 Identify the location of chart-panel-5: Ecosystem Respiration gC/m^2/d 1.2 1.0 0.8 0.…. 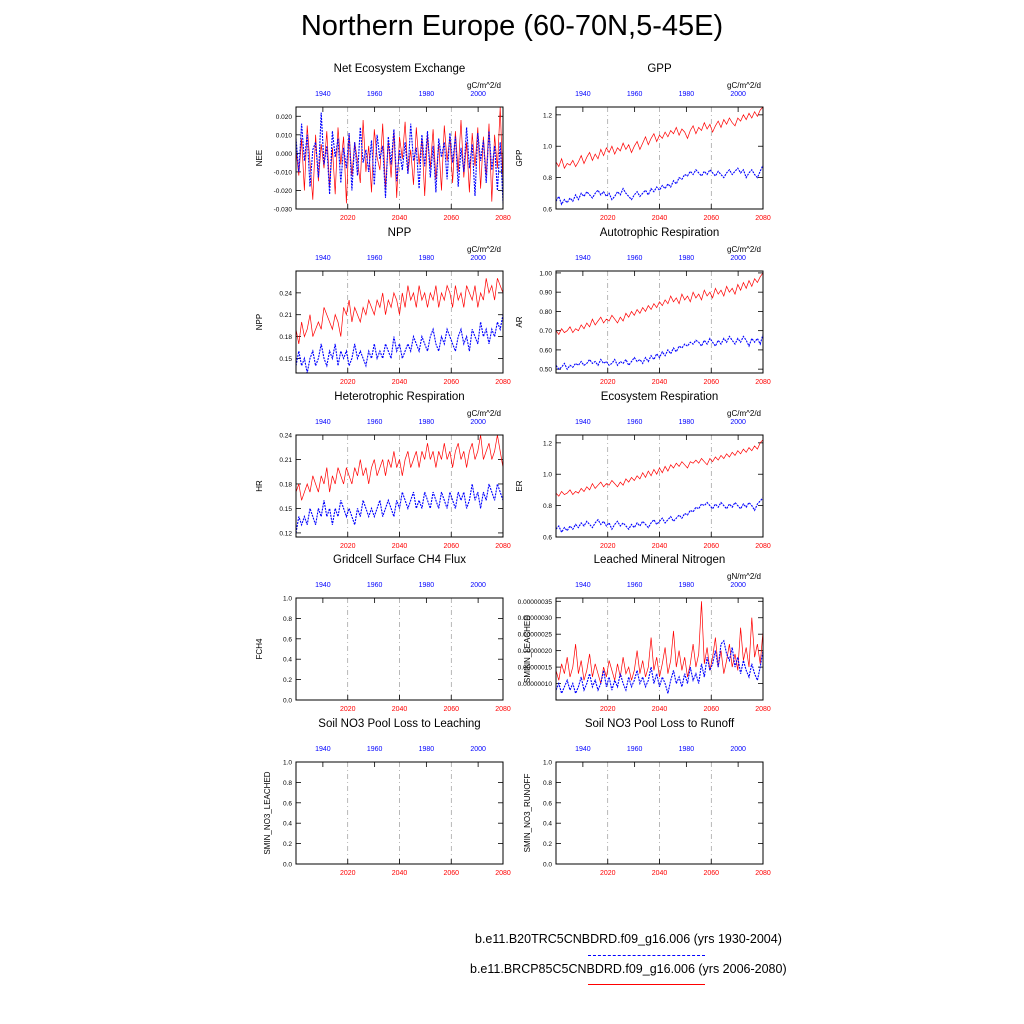
(643, 470).